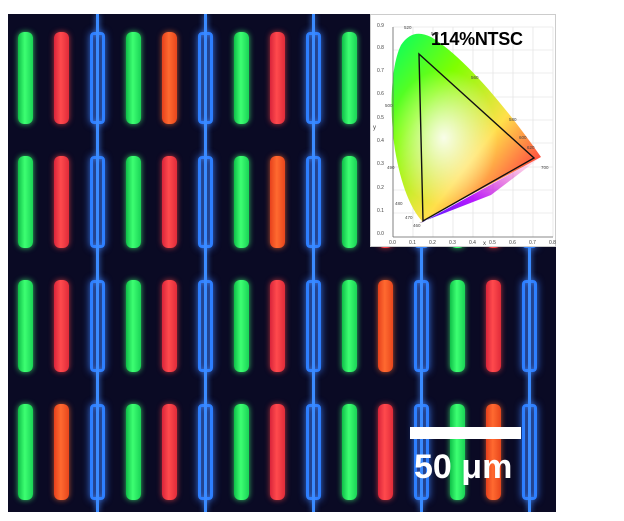  Describe the element at coordinates (380, 188) in the screenshot. I see `y-tick-label: 0.2` at that location.